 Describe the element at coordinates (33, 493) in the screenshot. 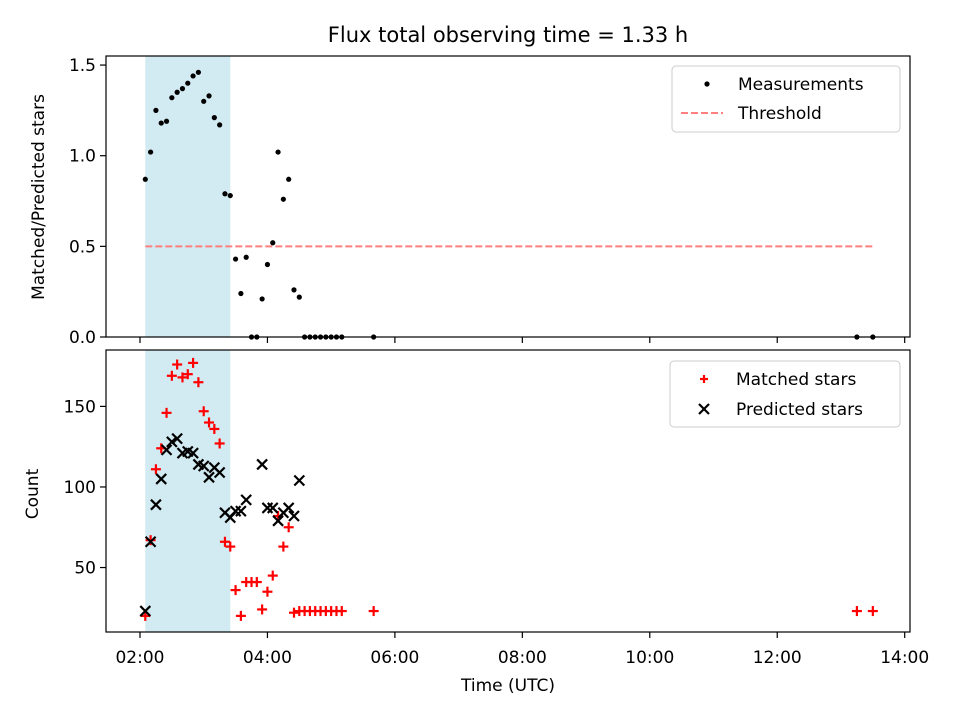

I see `bottom-y-axis-label: Count` at that location.